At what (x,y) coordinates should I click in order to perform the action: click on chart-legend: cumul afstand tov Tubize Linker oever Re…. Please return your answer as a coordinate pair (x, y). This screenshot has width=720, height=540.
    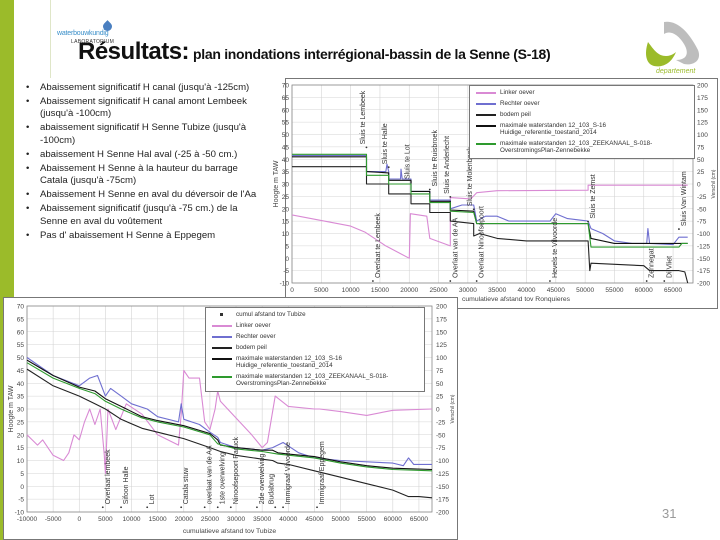
    Looking at the image, I should click on (315, 349).